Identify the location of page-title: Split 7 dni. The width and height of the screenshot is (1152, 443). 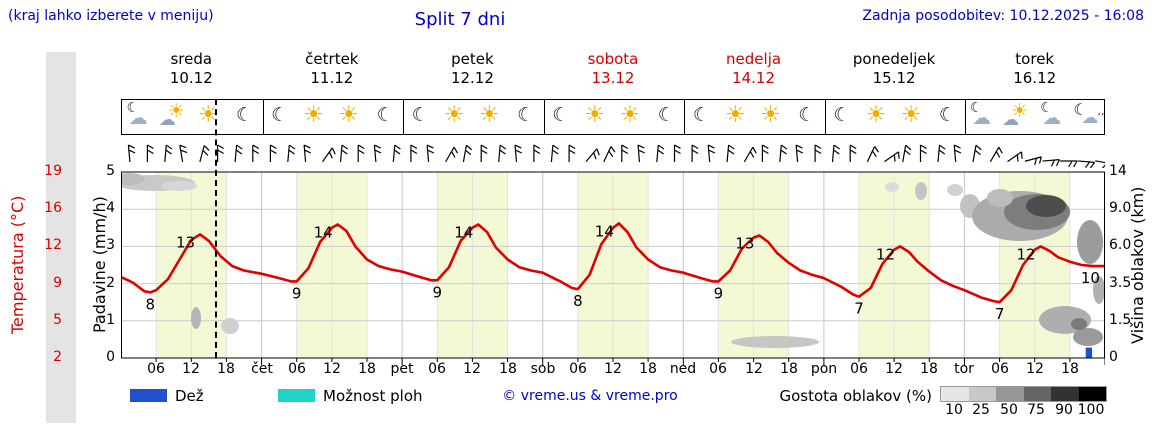
(460, 19).